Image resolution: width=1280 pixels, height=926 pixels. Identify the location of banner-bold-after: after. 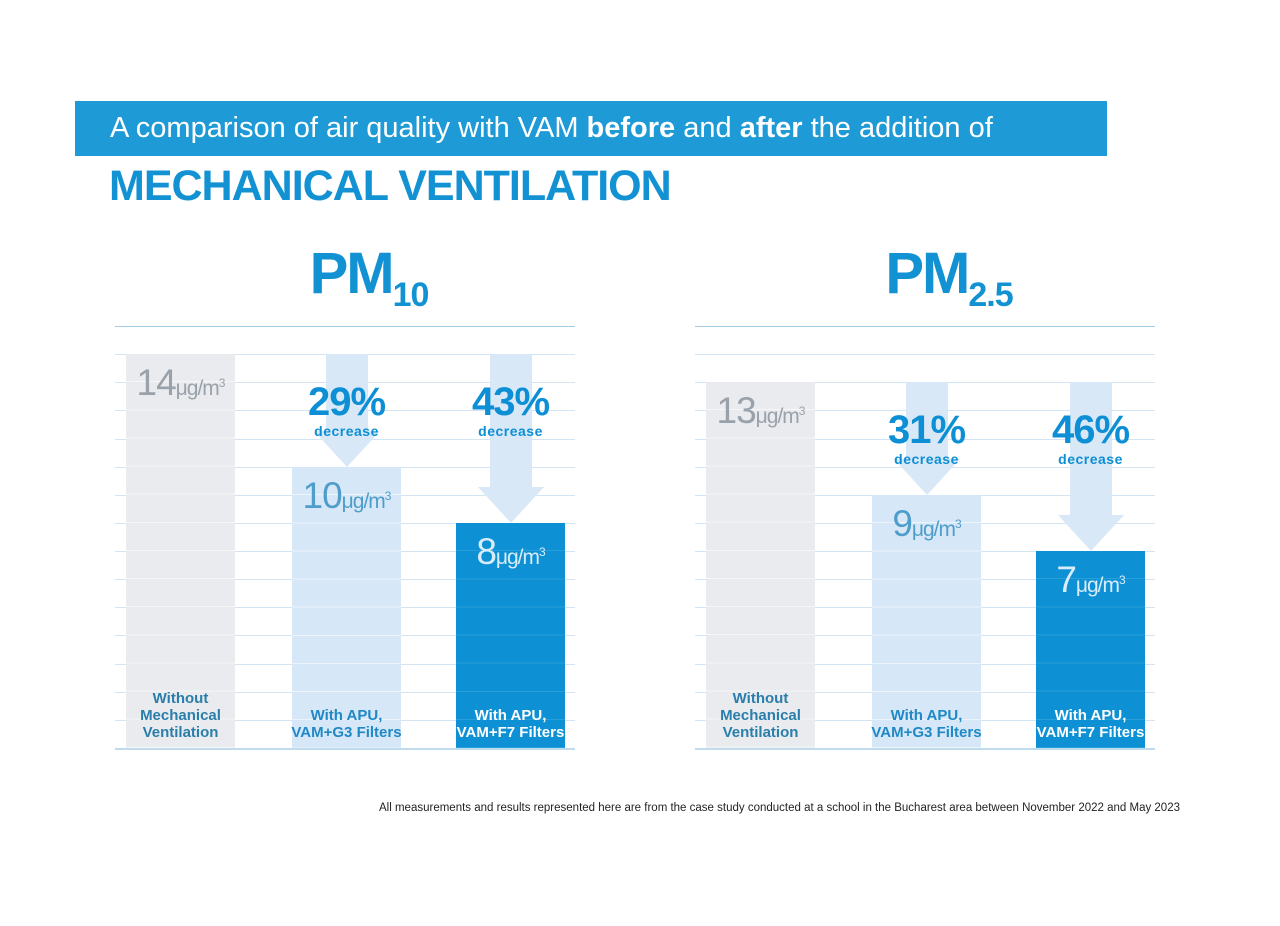
(771, 128).